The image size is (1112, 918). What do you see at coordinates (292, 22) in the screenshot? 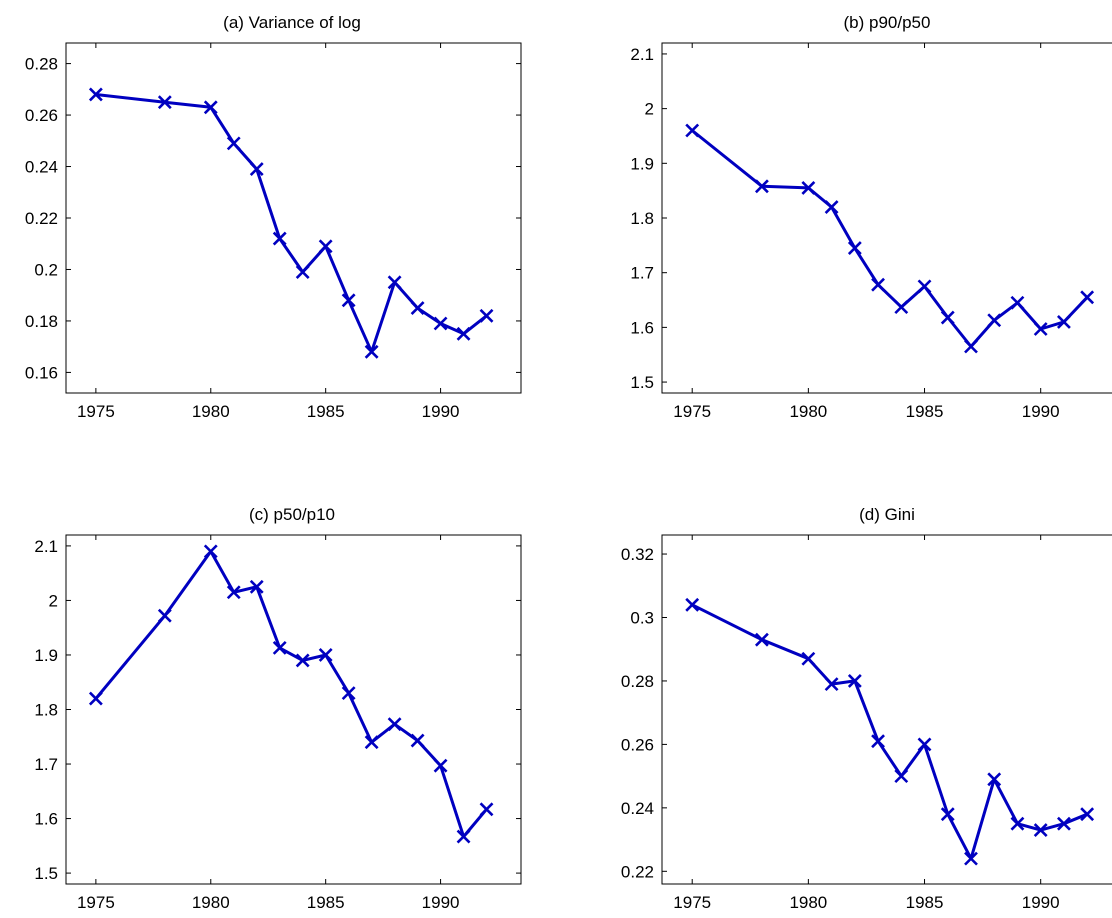
I see `panel-title: (a) Variance of log` at bounding box center [292, 22].